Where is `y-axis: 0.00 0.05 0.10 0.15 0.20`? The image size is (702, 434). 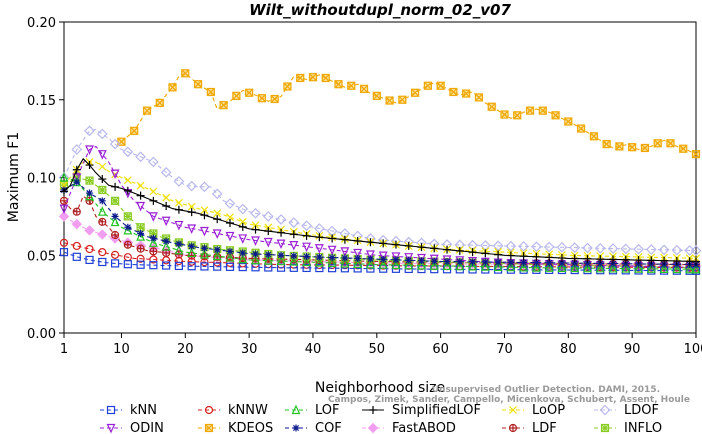 y-axis: 0.00 0.05 0.10 0.15 0.20 is located at coordinates (45, 179).